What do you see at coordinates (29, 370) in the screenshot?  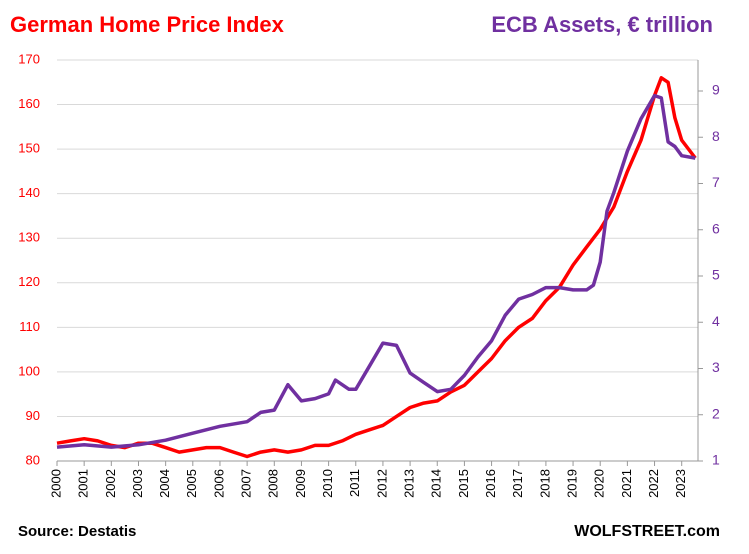 I see `y-tick-label: 100` at bounding box center [29, 370].